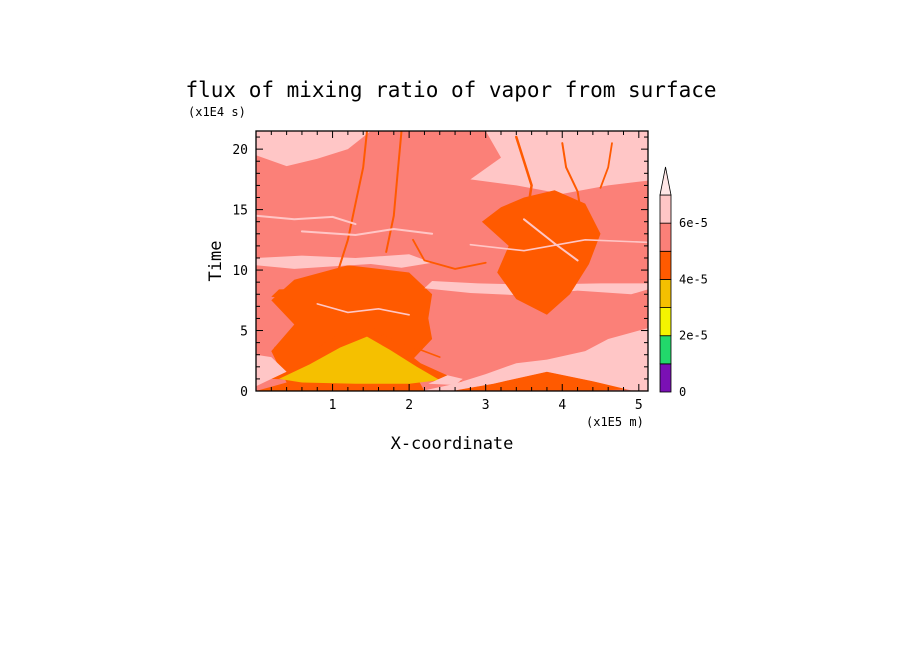  I want to click on x-tick-label: 1, so click(333, 405).